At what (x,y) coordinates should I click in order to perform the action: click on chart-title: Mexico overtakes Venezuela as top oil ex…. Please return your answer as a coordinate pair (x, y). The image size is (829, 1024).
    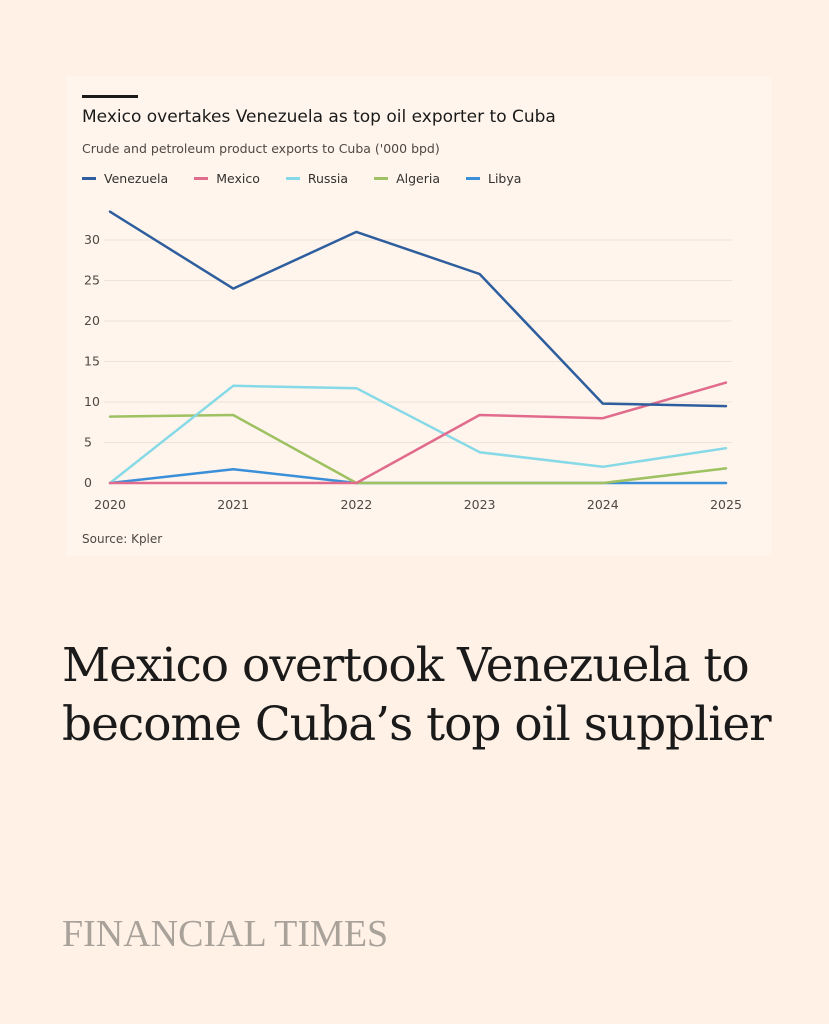
    Looking at the image, I should click on (319, 117).